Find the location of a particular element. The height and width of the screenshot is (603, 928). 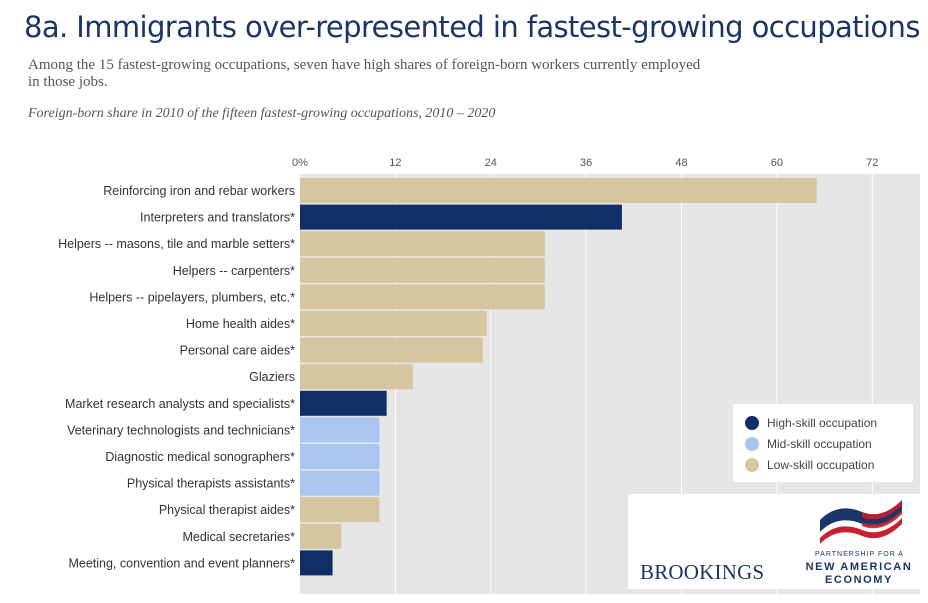

x-tick-label: 72 is located at coordinates (872, 163).